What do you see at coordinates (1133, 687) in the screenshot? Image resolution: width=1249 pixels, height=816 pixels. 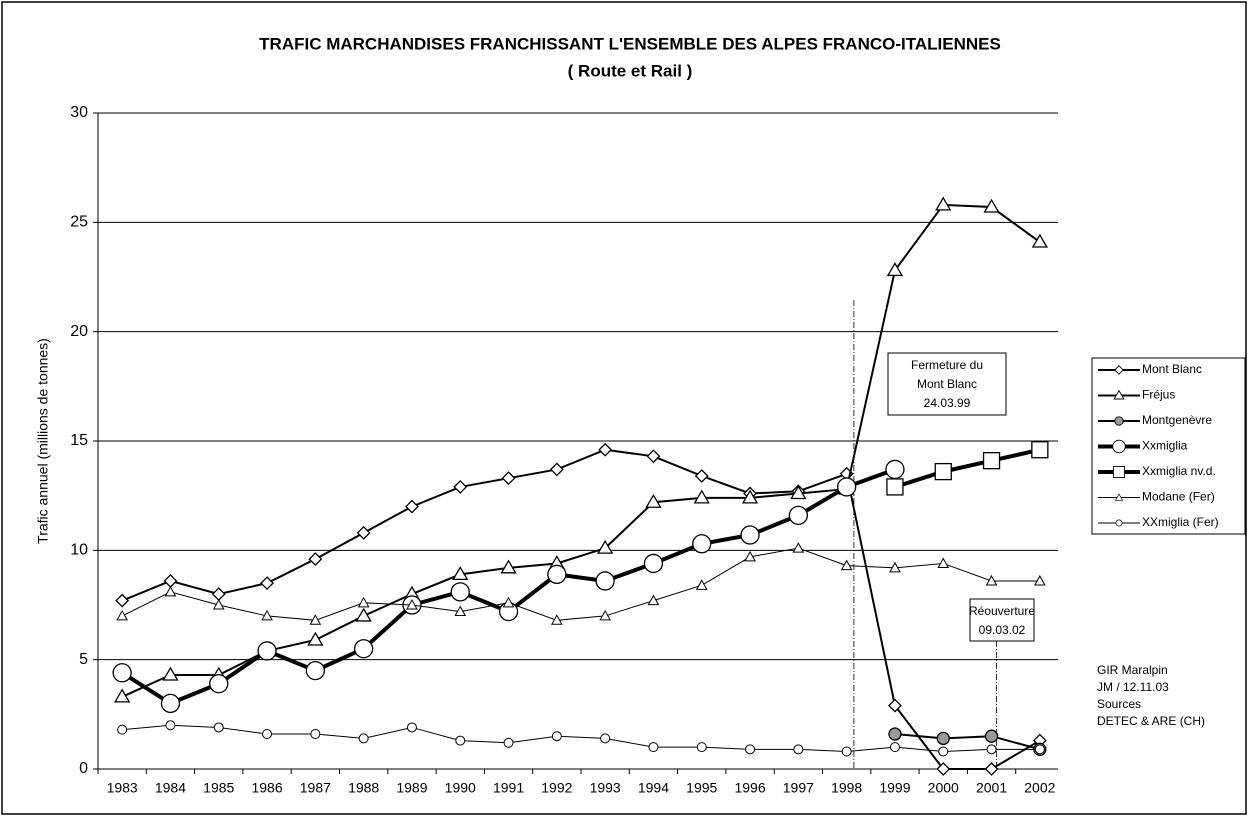 I see `note: JM / 12.11.03` at bounding box center [1133, 687].